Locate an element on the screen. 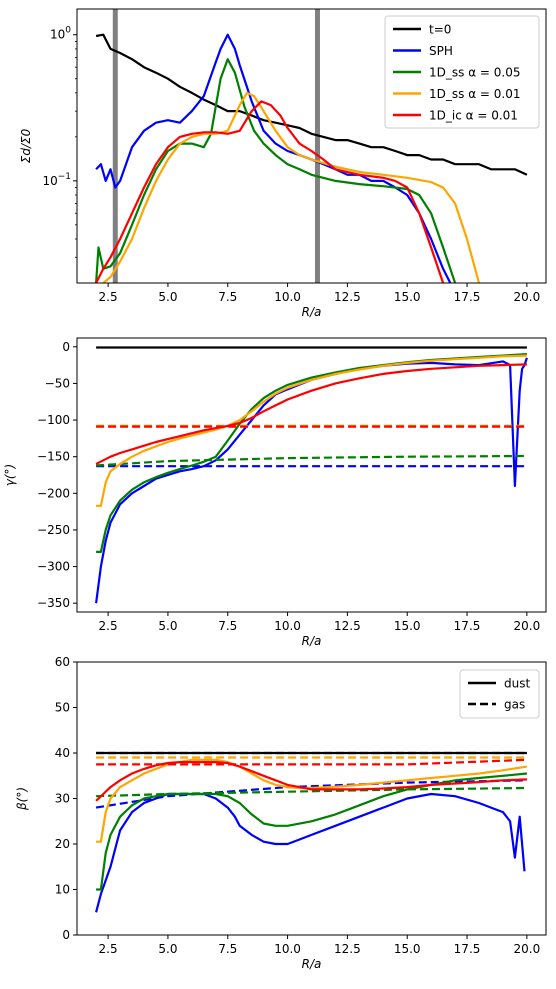 The image size is (556, 989). legend: dust gas is located at coordinates (499, 694).